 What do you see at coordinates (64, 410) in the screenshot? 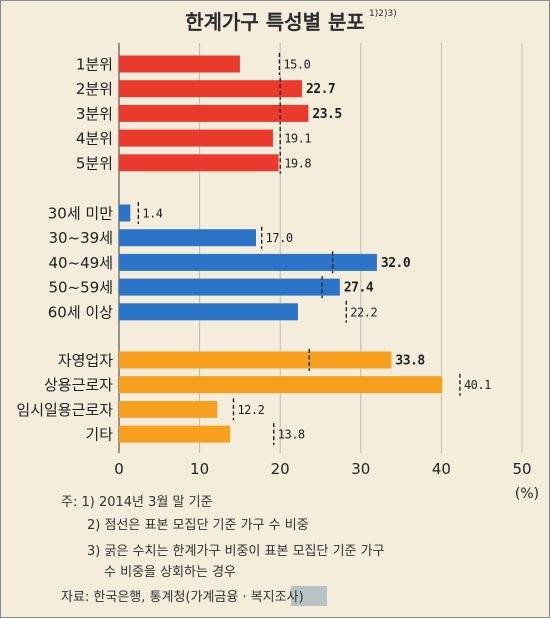
I see `category-label: 임시일용근로자` at bounding box center [64, 410].